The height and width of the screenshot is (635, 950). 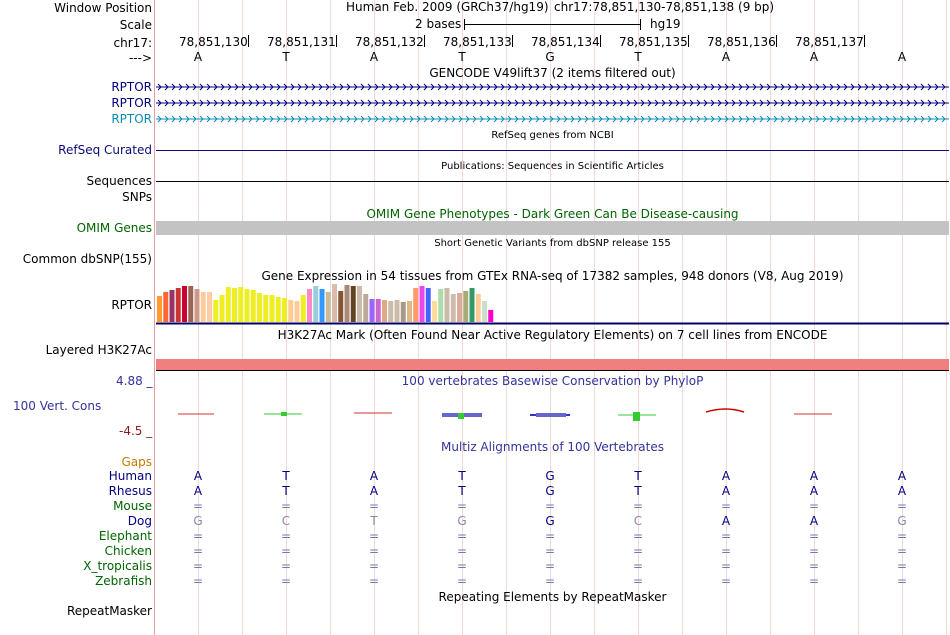 What do you see at coordinates (114, 228) in the screenshot?
I see `omim-genes-label: OMIM Genes` at bounding box center [114, 228].